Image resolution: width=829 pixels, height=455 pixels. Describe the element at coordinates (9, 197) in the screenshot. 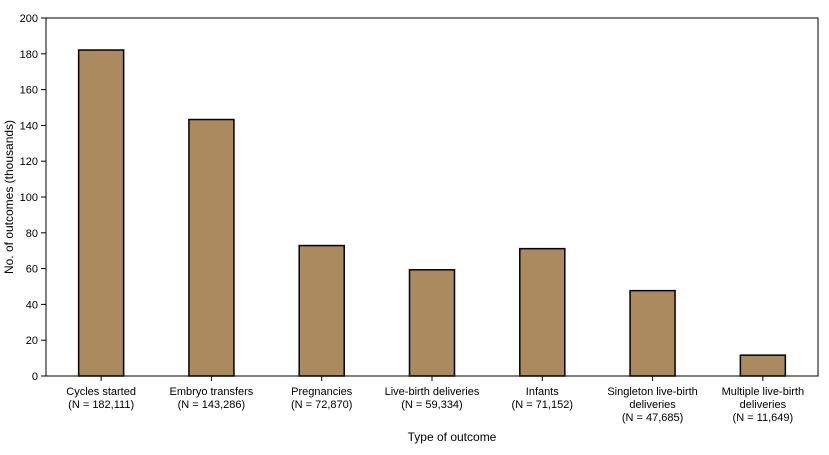

I see `y-axis-title: No. of outcomes (thousands)` at that location.